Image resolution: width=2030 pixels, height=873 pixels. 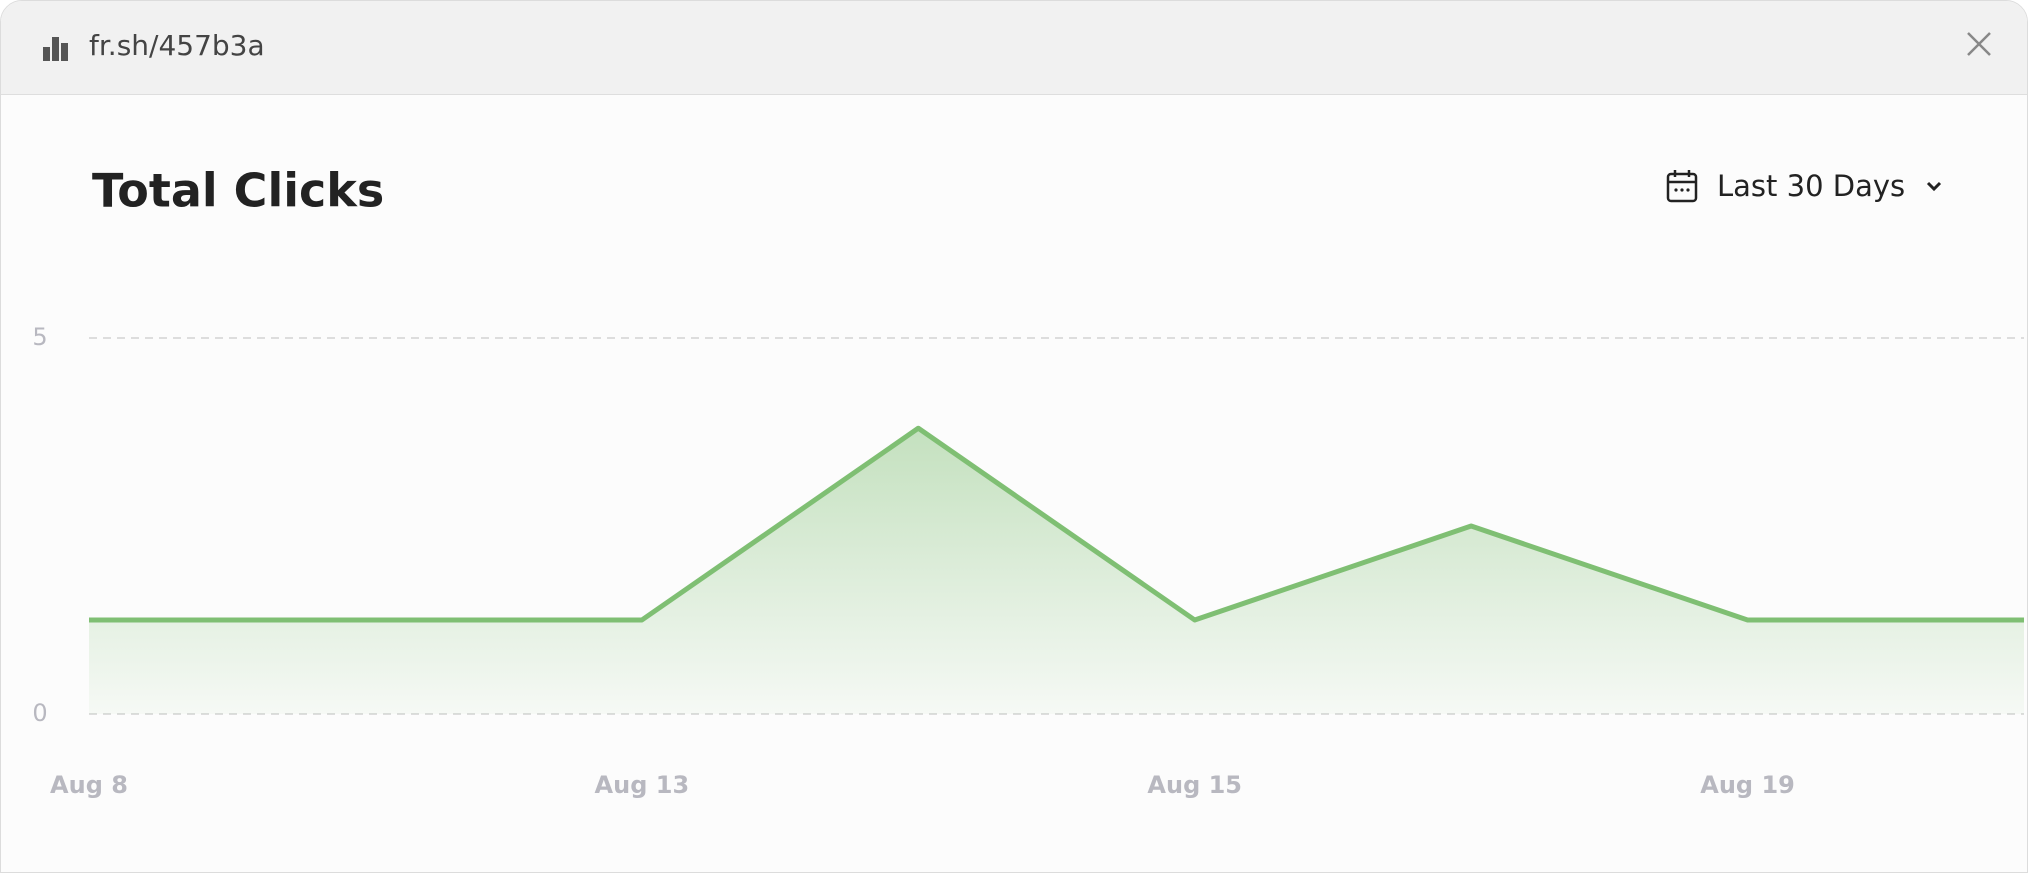 What do you see at coordinates (1934, 186) in the screenshot?
I see `chevron-icon` at bounding box center [1934, 186].